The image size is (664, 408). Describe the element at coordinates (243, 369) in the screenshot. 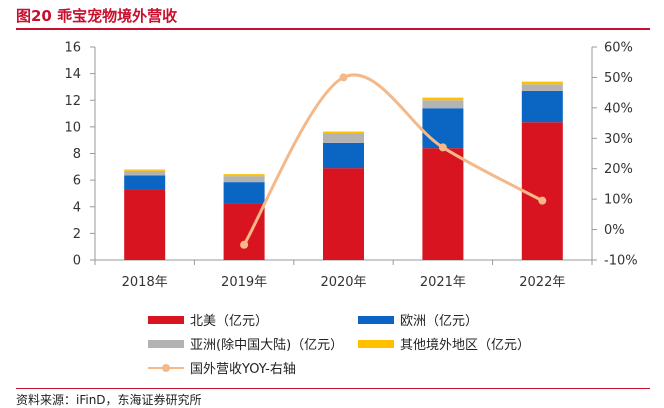

I see `legend-label-yoy-line: 国外营收YOY-右轴` at that location.